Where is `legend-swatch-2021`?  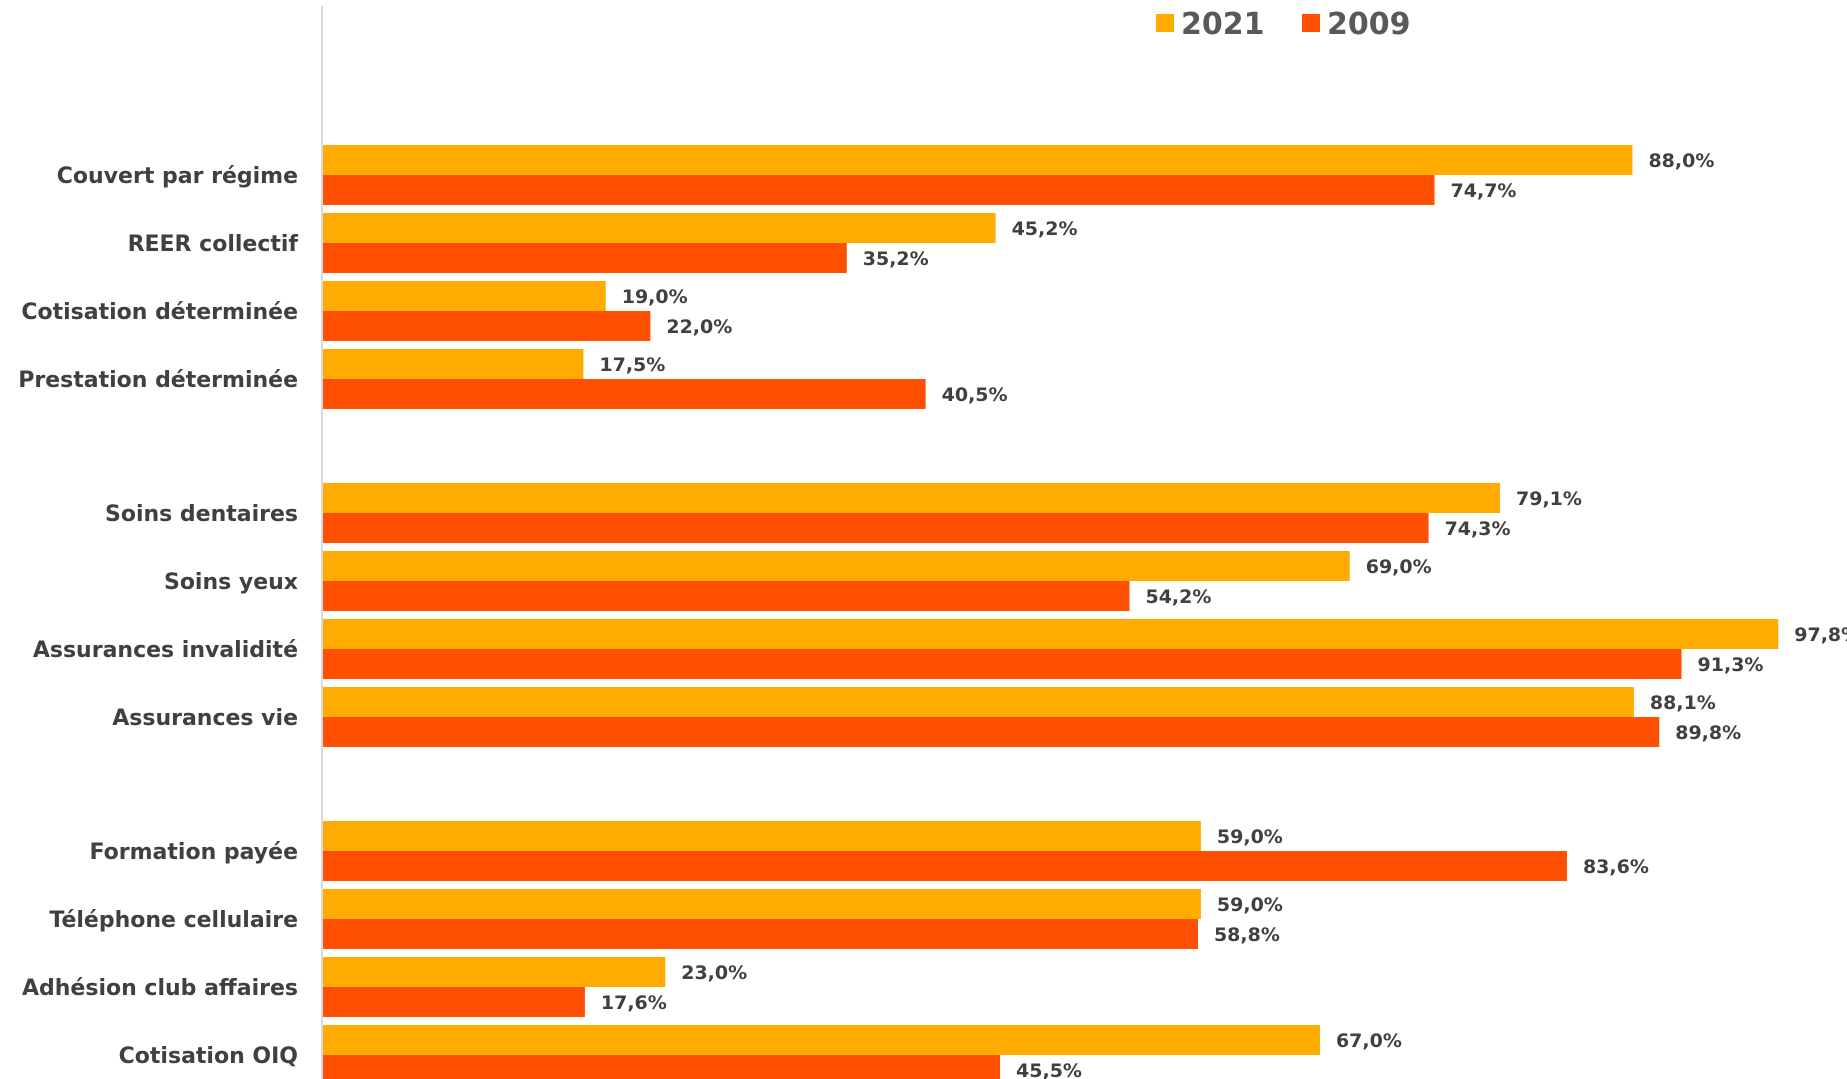
legend-swatch-2021 is located at coordinates (1165, 23).